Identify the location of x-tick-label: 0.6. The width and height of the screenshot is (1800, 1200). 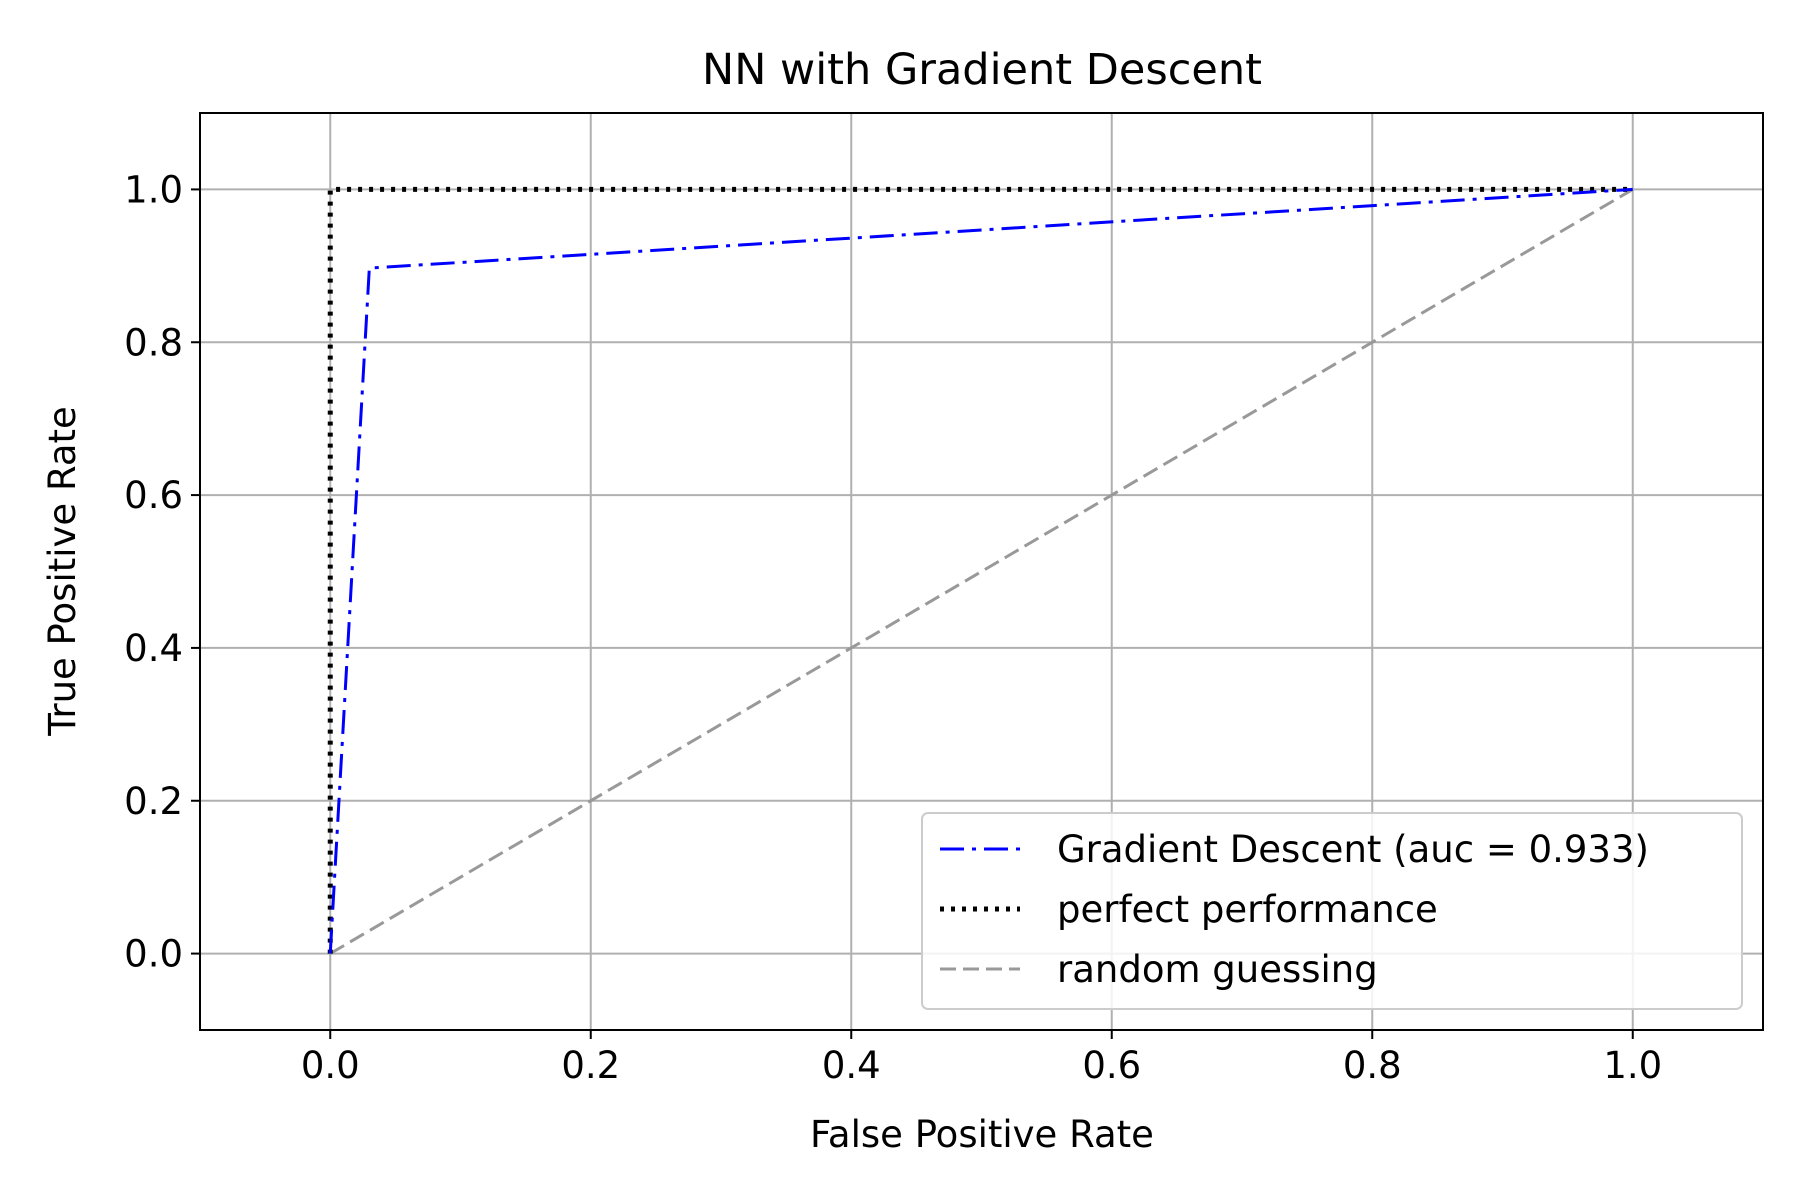
(1111, 1065).